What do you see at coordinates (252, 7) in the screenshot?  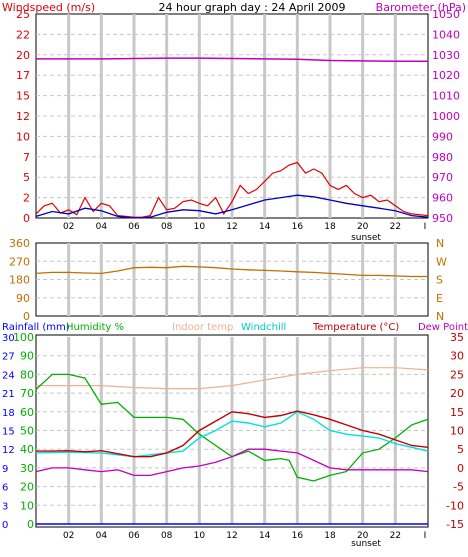 I see `graph-title: 24 hour graph day : 24 April 2009` at bounding box center [252, 7].